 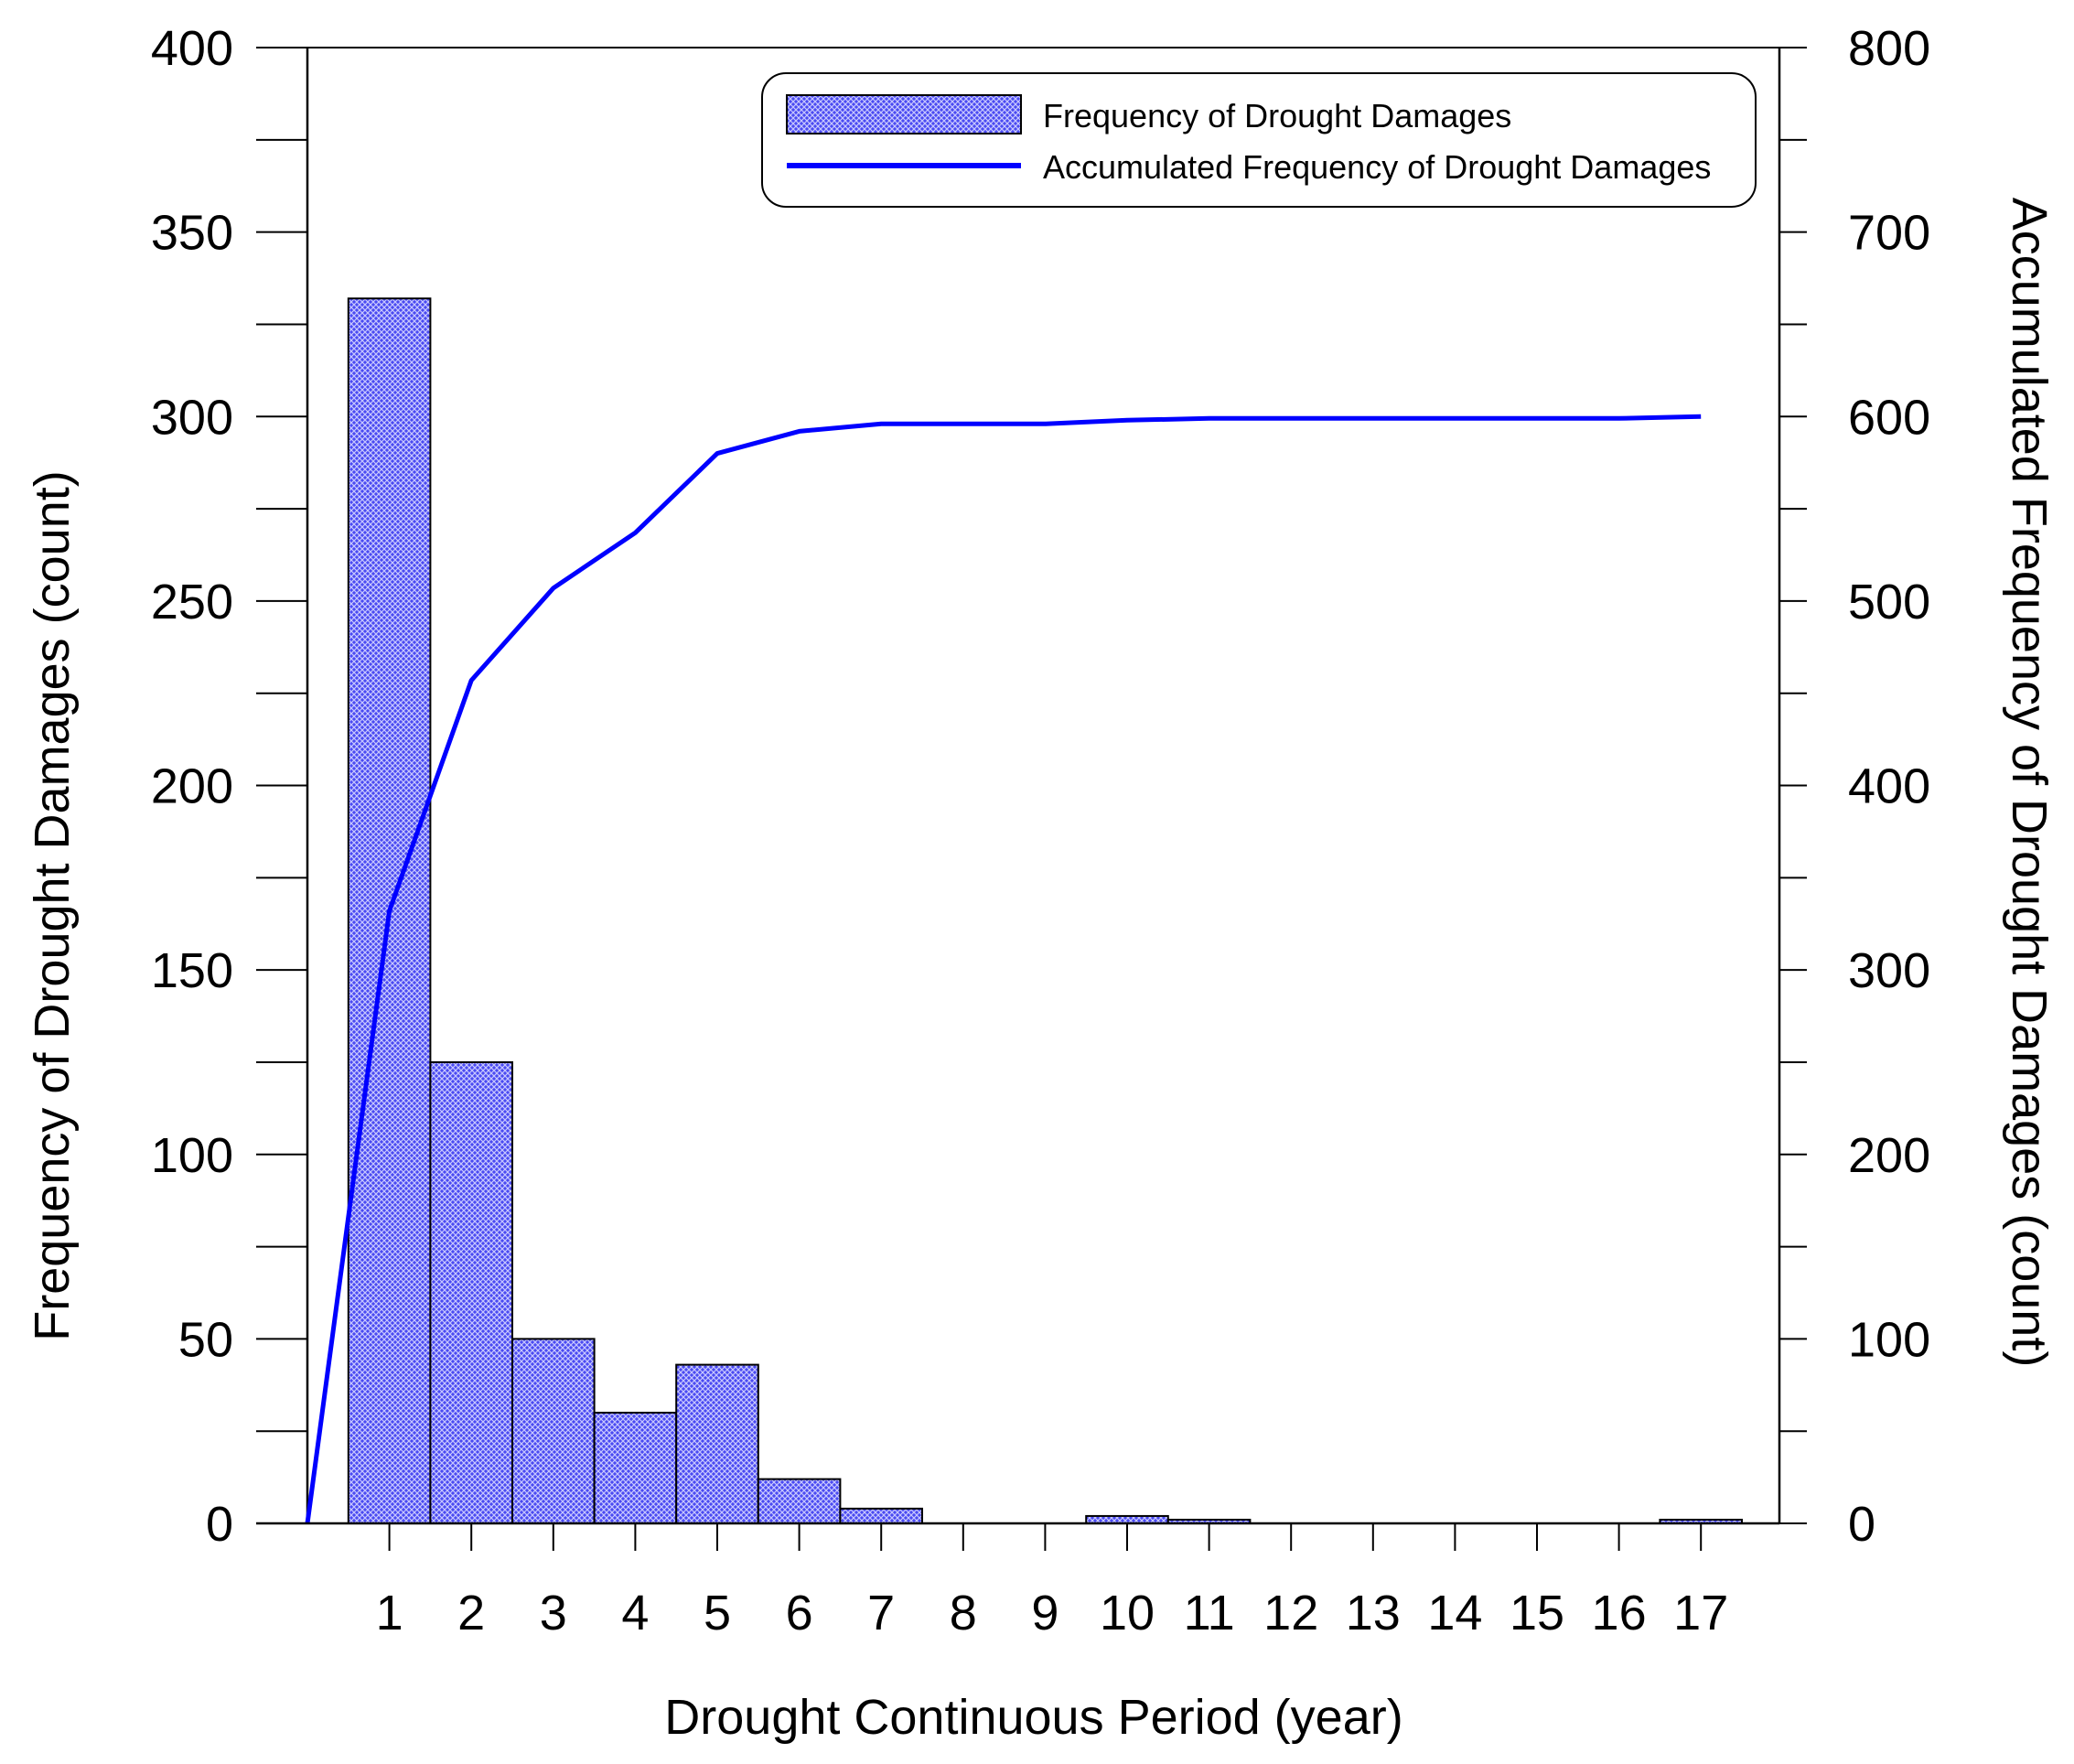 What do you see at coordinates (192, 48) in the screenshot?
I see `y-tick-label-400: 400` at bounding box center [192, 48].